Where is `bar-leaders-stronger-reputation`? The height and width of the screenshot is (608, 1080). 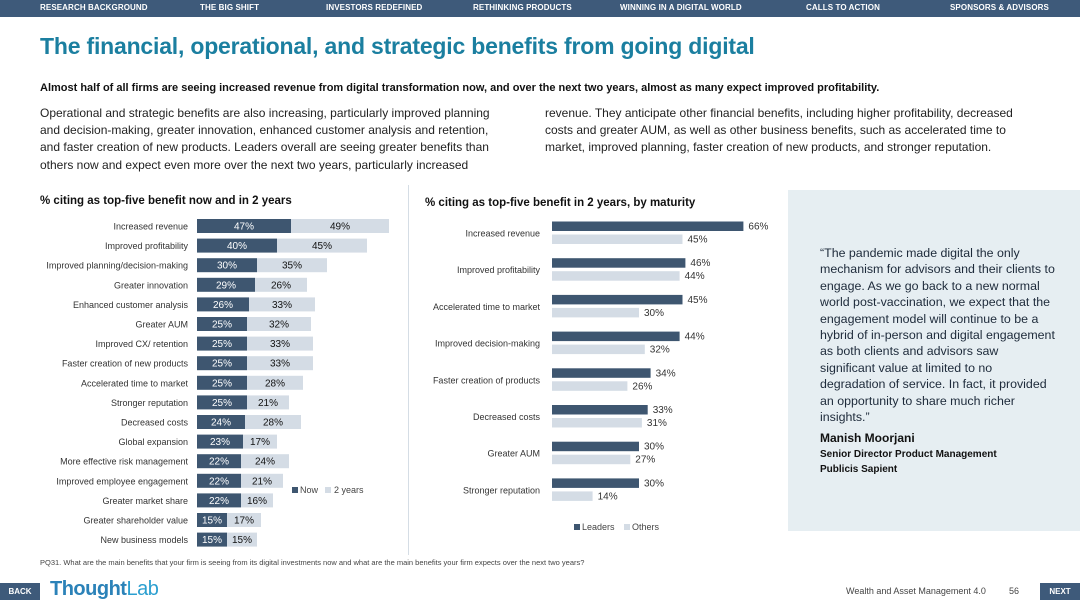
bar-leaders-stronger-reputation is located at coordinates (595, 483).